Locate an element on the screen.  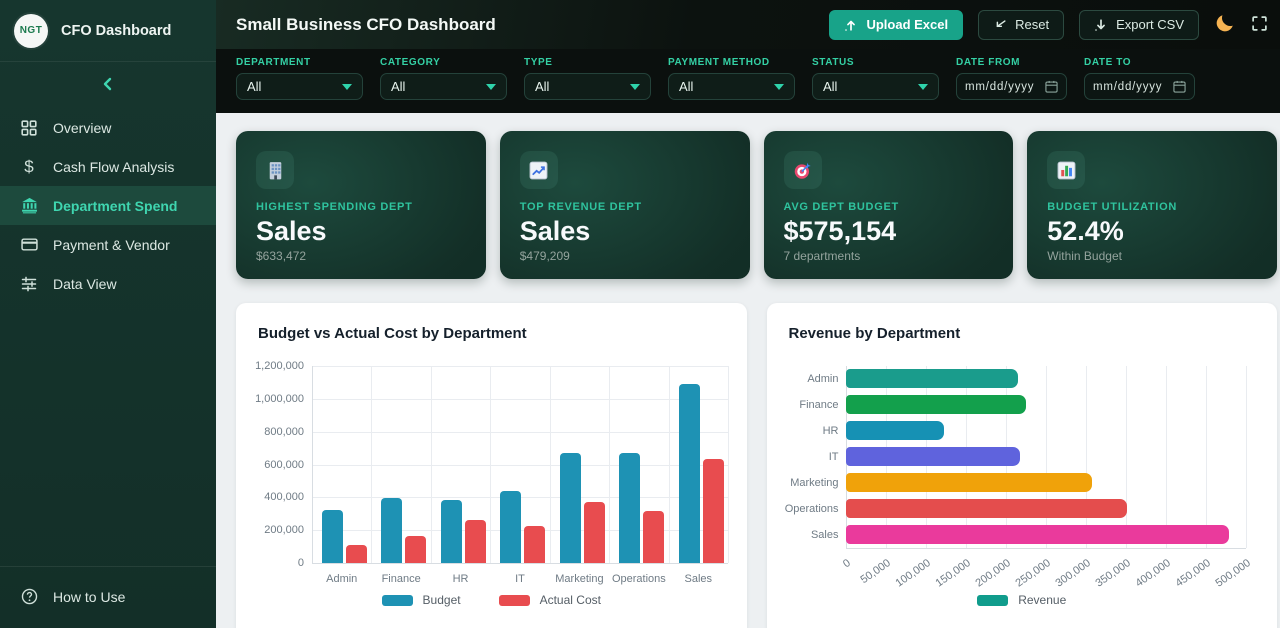
kpi-card-top-revenue-dept: TOP REVENUE DEPT Sales $479,209 is located at coordinates (624, 205).